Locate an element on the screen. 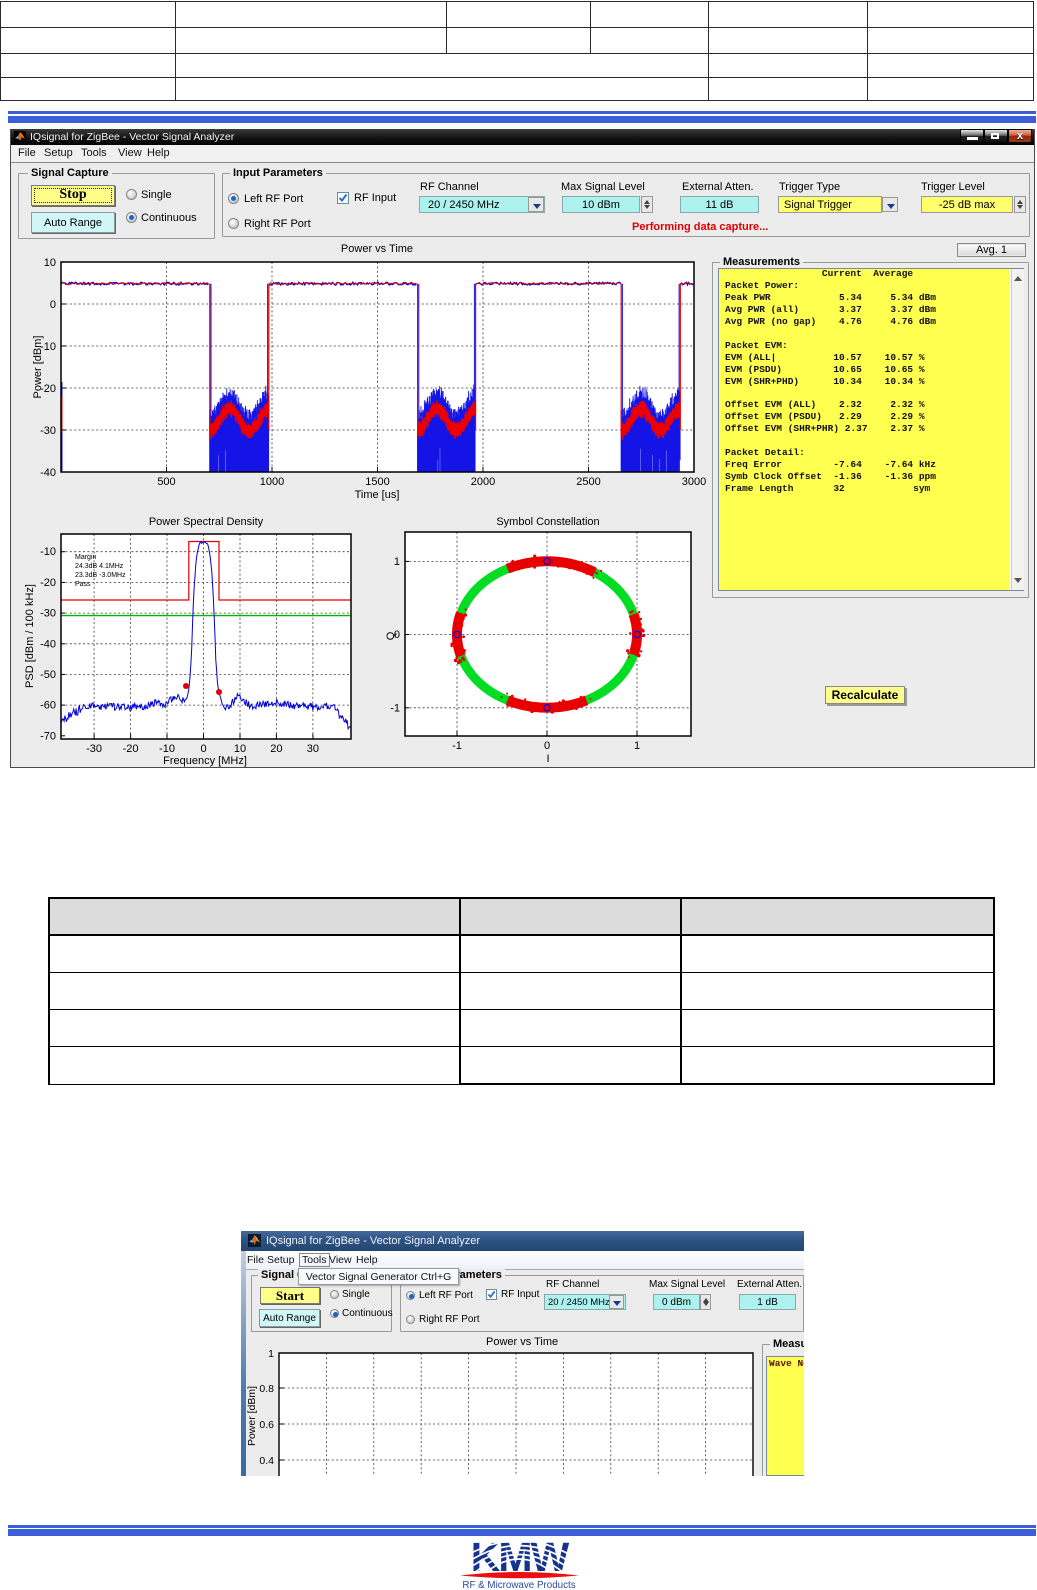  svg-text: -60 is located at coordinates (48, 706).